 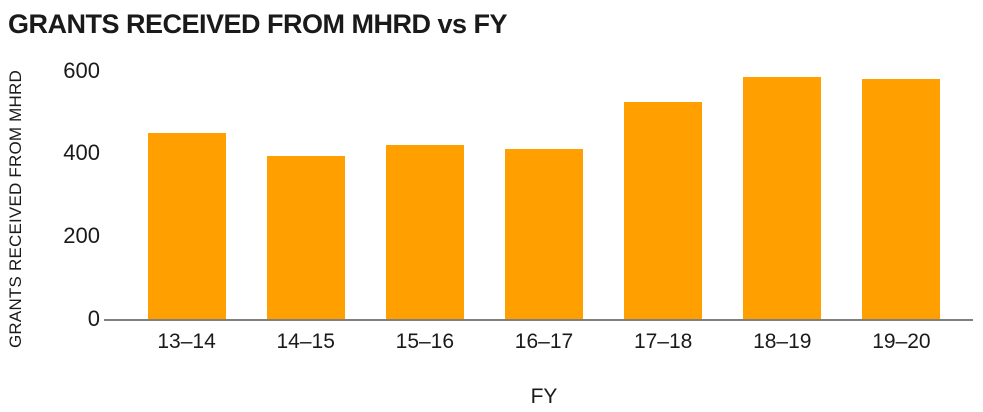 What do you see at coordinates (305, 341) in the screenshot?
I see `x-tick-label-14–15: 14–15` at bounding box center [305, 341].